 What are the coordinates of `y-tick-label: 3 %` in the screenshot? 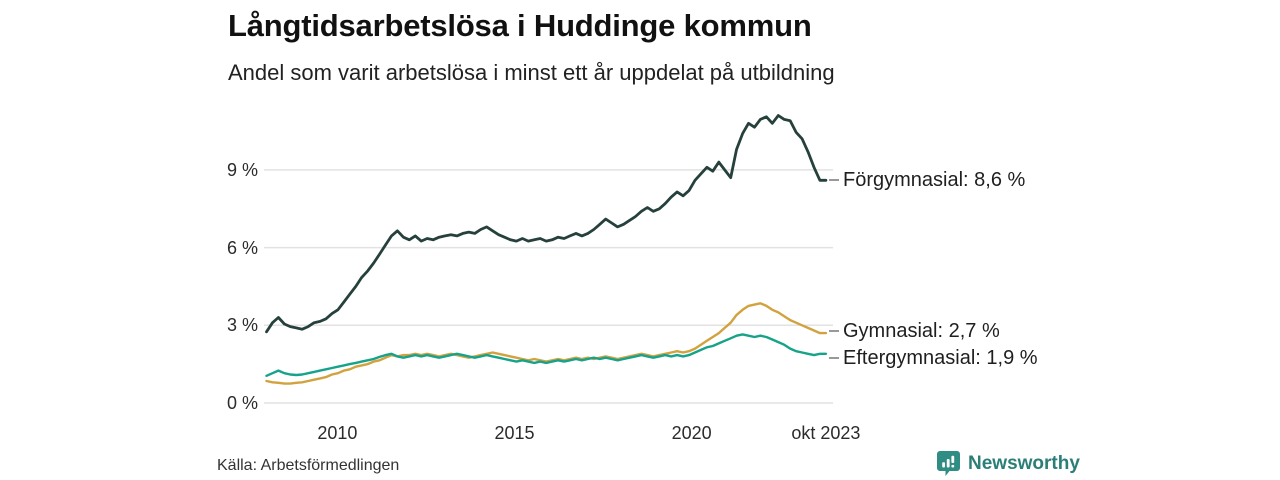 It's located at (242, 325).